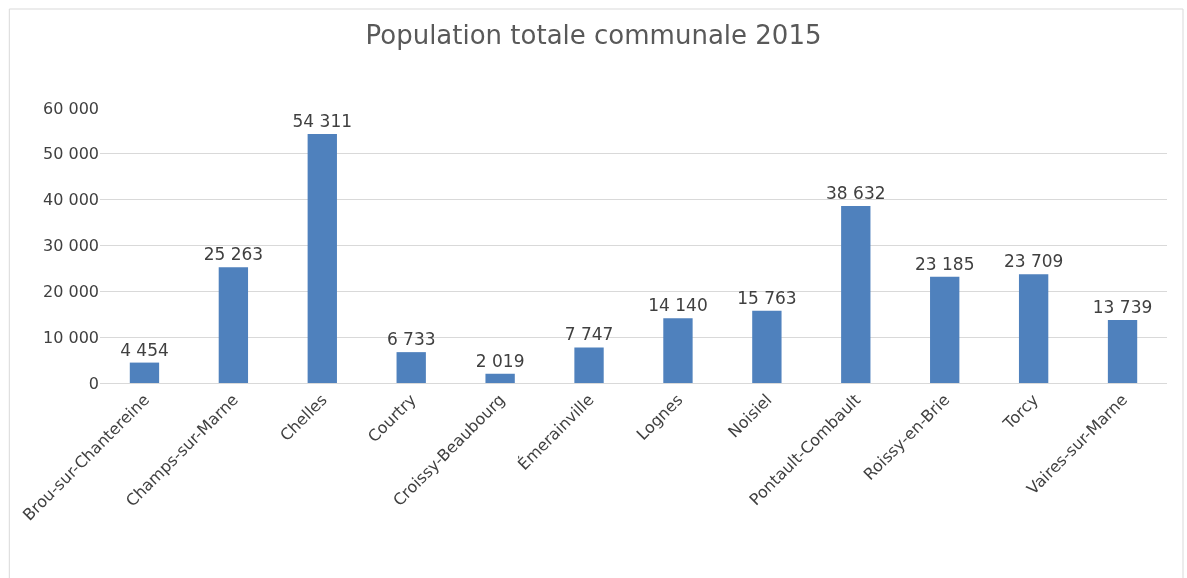 The height and width of the screenshot is (578, 1187). Describe the element at coordinates (1122, 307) in the screenshot. I see `data-label: 13 739` at that location.